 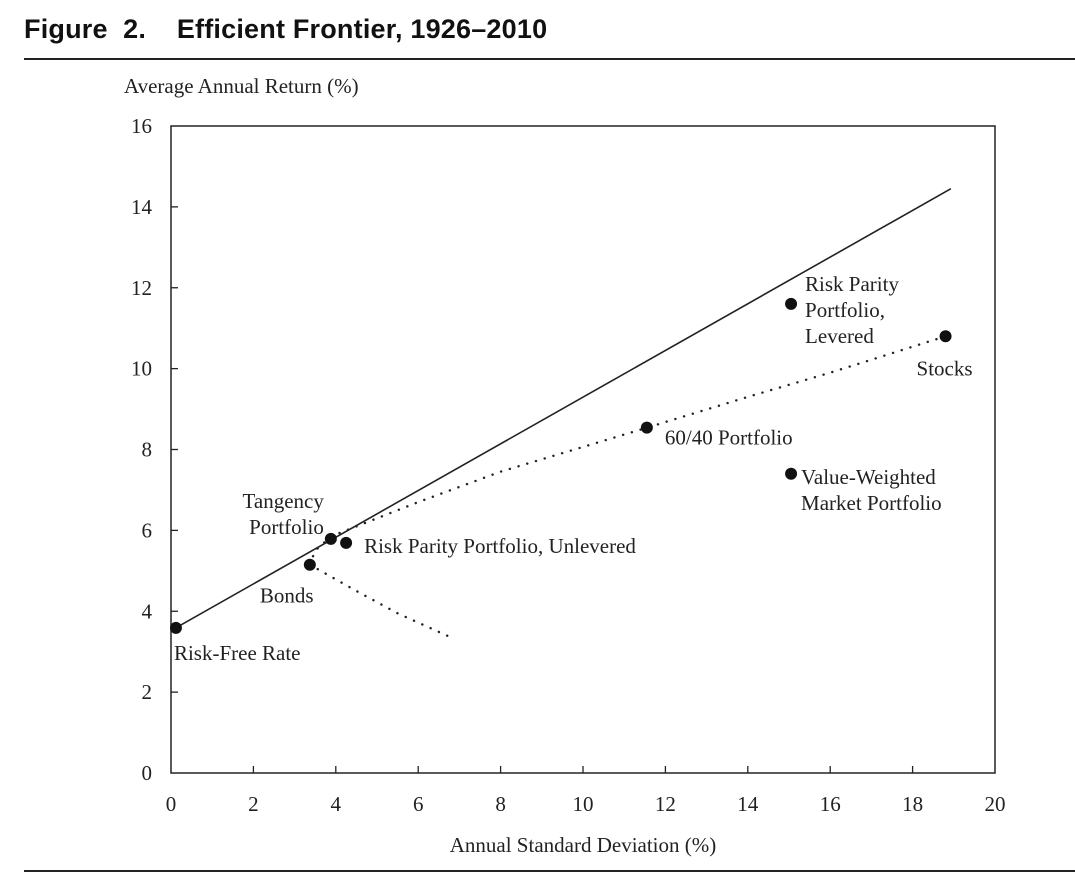 I want to click on point-label-risk-parity-portfolio-levered: Portfolio,, so click(x=845, y=310).